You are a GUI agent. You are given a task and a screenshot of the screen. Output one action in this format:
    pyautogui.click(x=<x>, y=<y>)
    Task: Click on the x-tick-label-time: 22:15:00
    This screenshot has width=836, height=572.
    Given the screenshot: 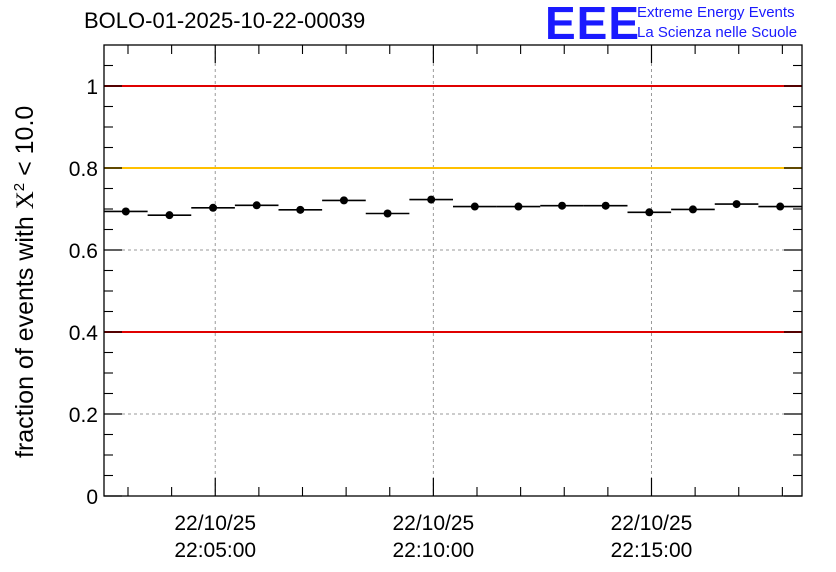 What is the action you would take?
    pyautogui.click(x=652, y=550)
    